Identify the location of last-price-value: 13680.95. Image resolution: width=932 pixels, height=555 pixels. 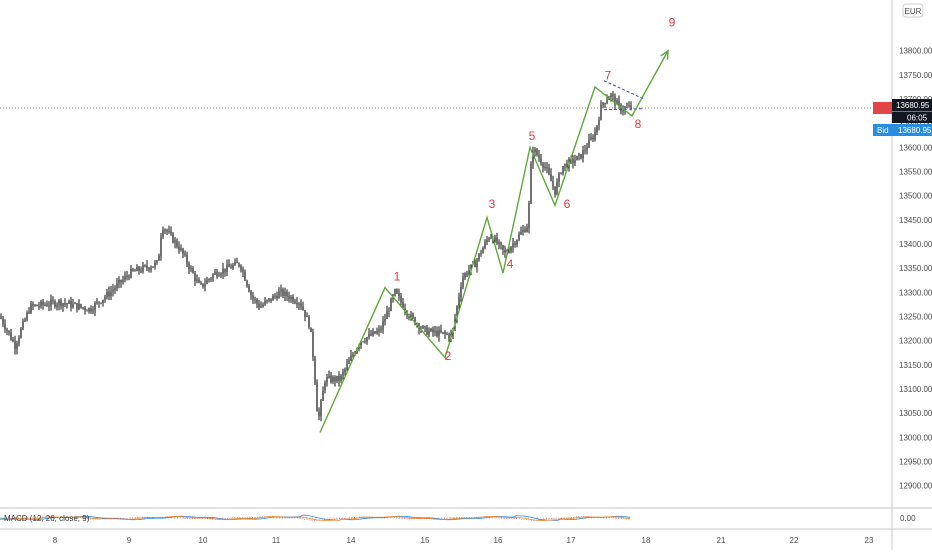
(913, 105).